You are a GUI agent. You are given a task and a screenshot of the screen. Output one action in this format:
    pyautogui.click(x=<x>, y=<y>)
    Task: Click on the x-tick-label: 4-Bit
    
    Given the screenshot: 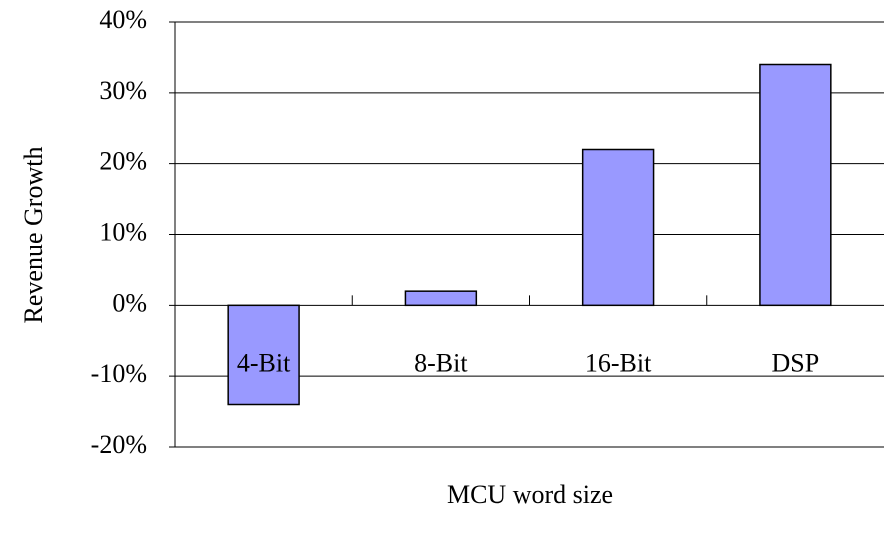 What is the action you would take?
    pyautogui.click(x=264, y=362)
    